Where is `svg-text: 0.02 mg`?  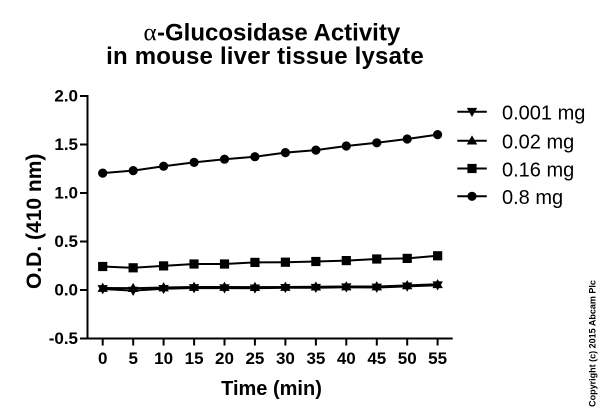 svg-text: 0.02 mg is located at coordinates (538, 143).